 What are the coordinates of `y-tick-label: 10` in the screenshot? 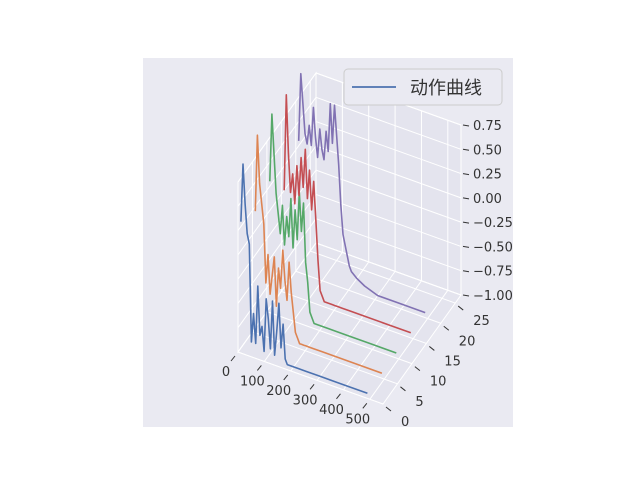 It's located at (438, 382).